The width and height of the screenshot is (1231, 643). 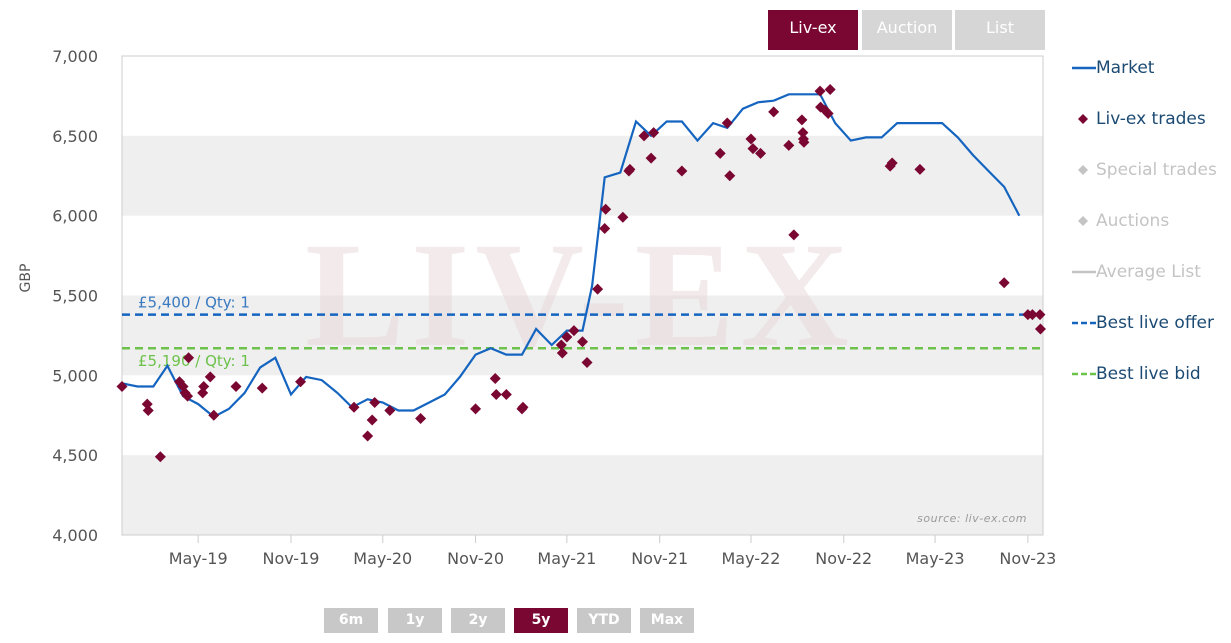 I want to click on legend-item-auctions: Auctions, so click(x=1119, y=223).